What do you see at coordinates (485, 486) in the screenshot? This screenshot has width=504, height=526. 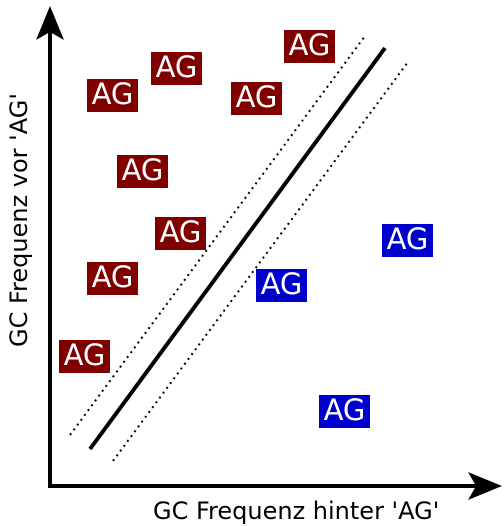 I see `x-axis-arrowhead` at bounding box center [485, 486].